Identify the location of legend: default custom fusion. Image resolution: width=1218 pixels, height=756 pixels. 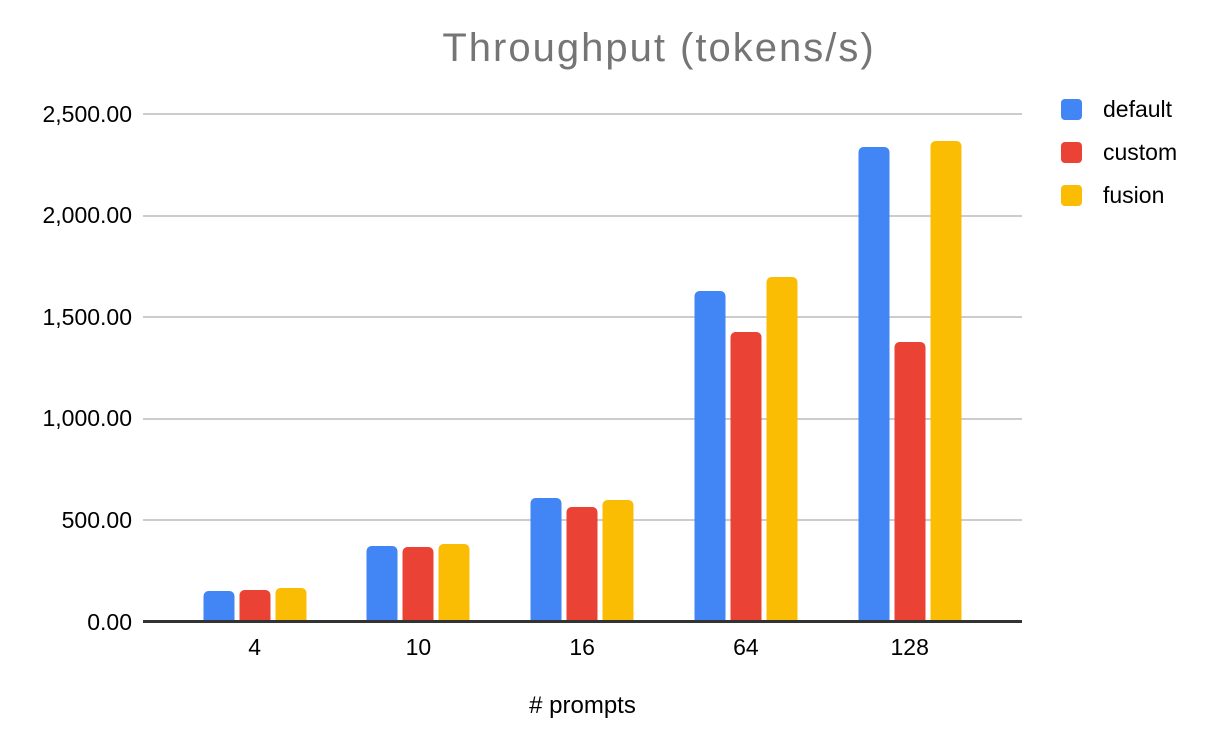
(1119, 152).